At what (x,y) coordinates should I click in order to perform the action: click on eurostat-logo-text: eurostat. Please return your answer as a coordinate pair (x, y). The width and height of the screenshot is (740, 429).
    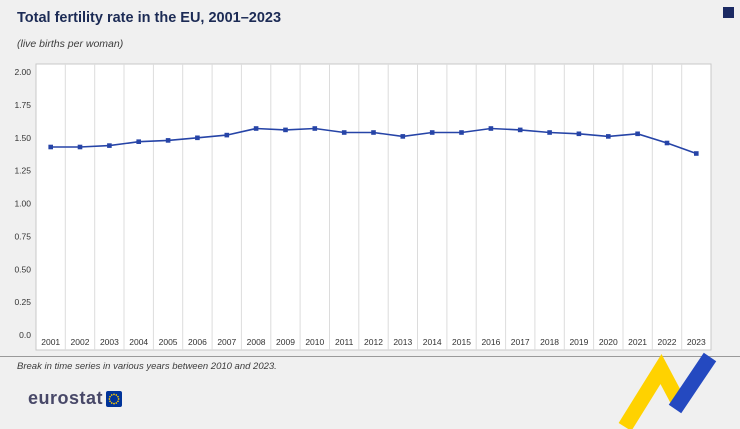
    Looking at the image, I should click on (66, 398).